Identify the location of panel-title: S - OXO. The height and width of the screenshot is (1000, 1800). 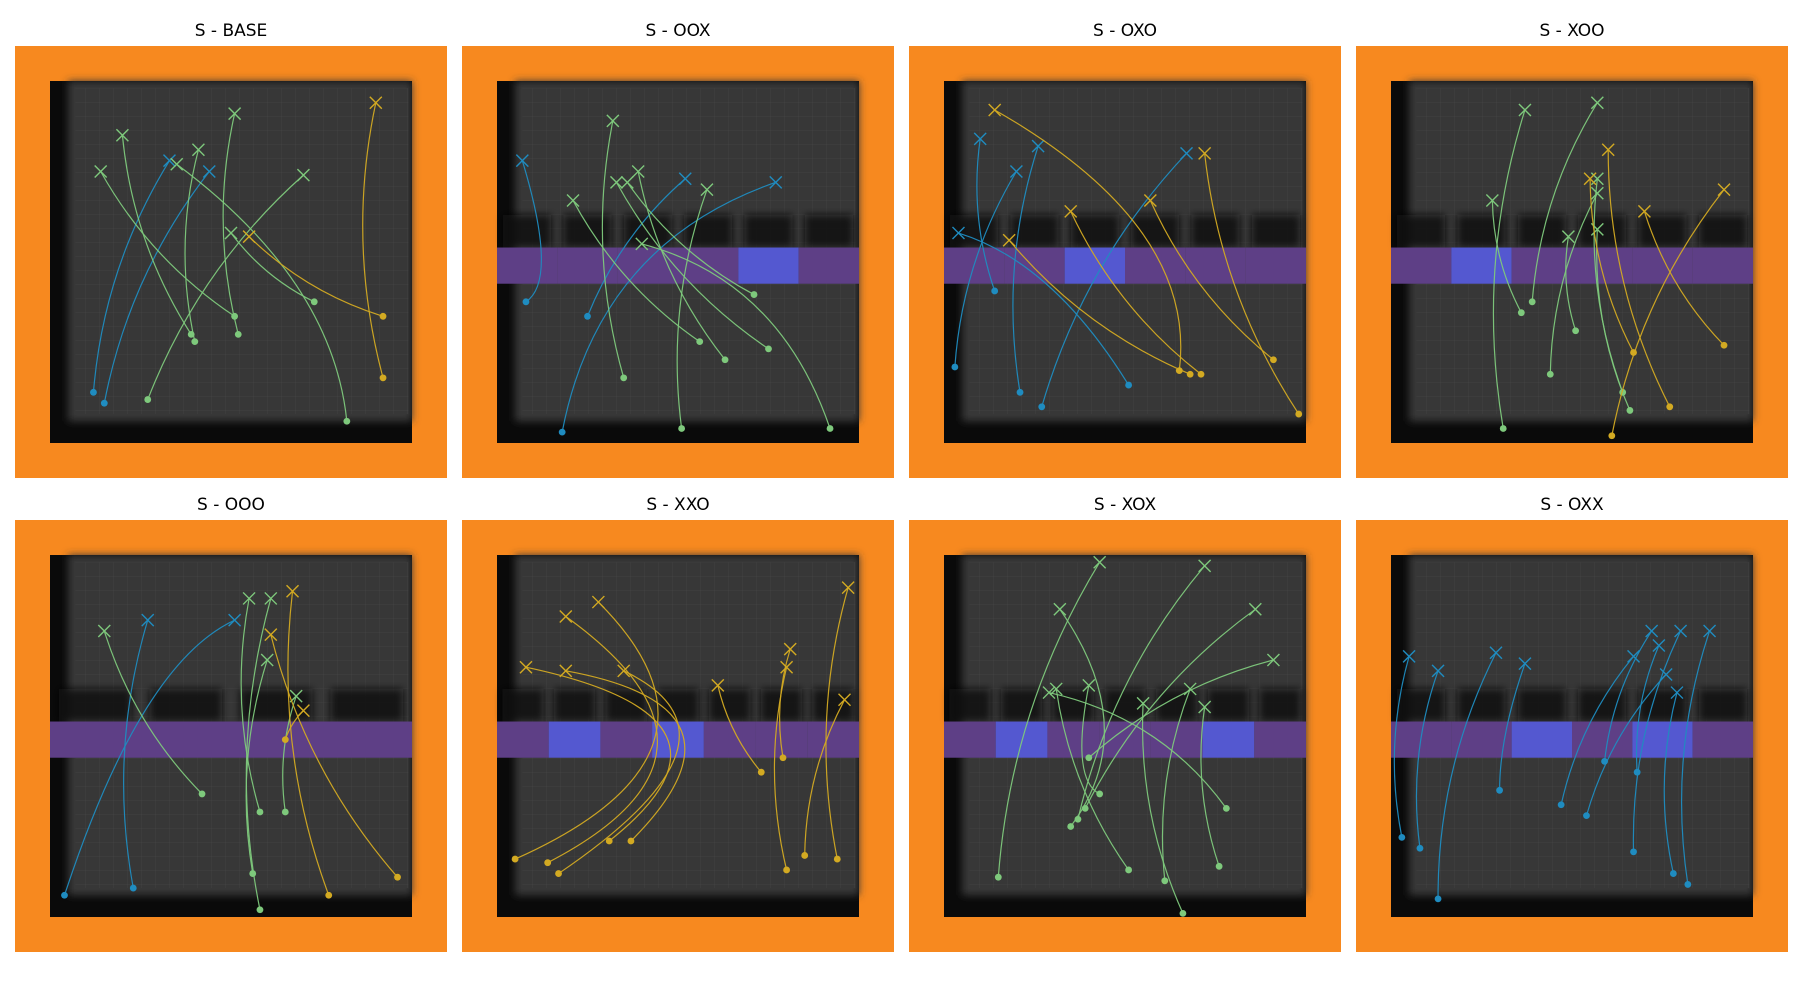
(1125, 31).